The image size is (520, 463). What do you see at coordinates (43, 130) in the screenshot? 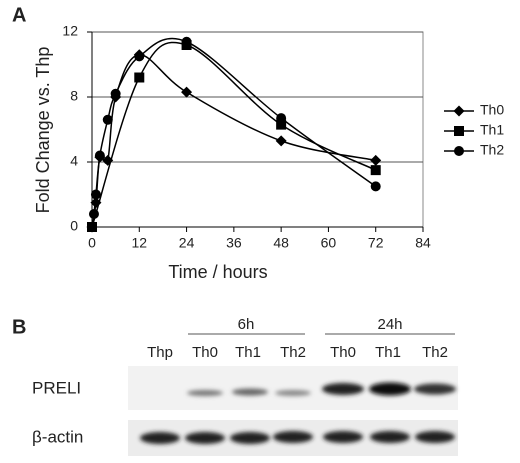
I see `y-axis-label: Fold Change vs. Thp` at bounding box center [43, 130].